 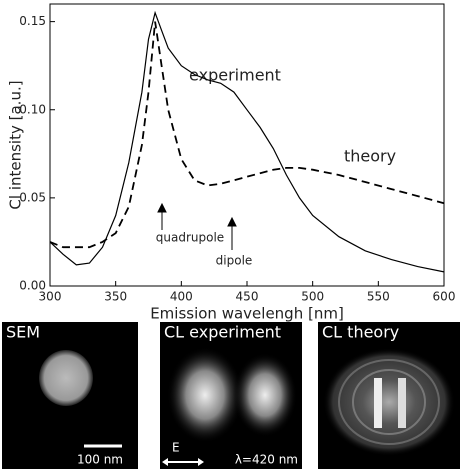 What do you see at coordinates (190, 238) in the screenshot?
I see `annotation: quadrupole` at bounding box center [190, 238].